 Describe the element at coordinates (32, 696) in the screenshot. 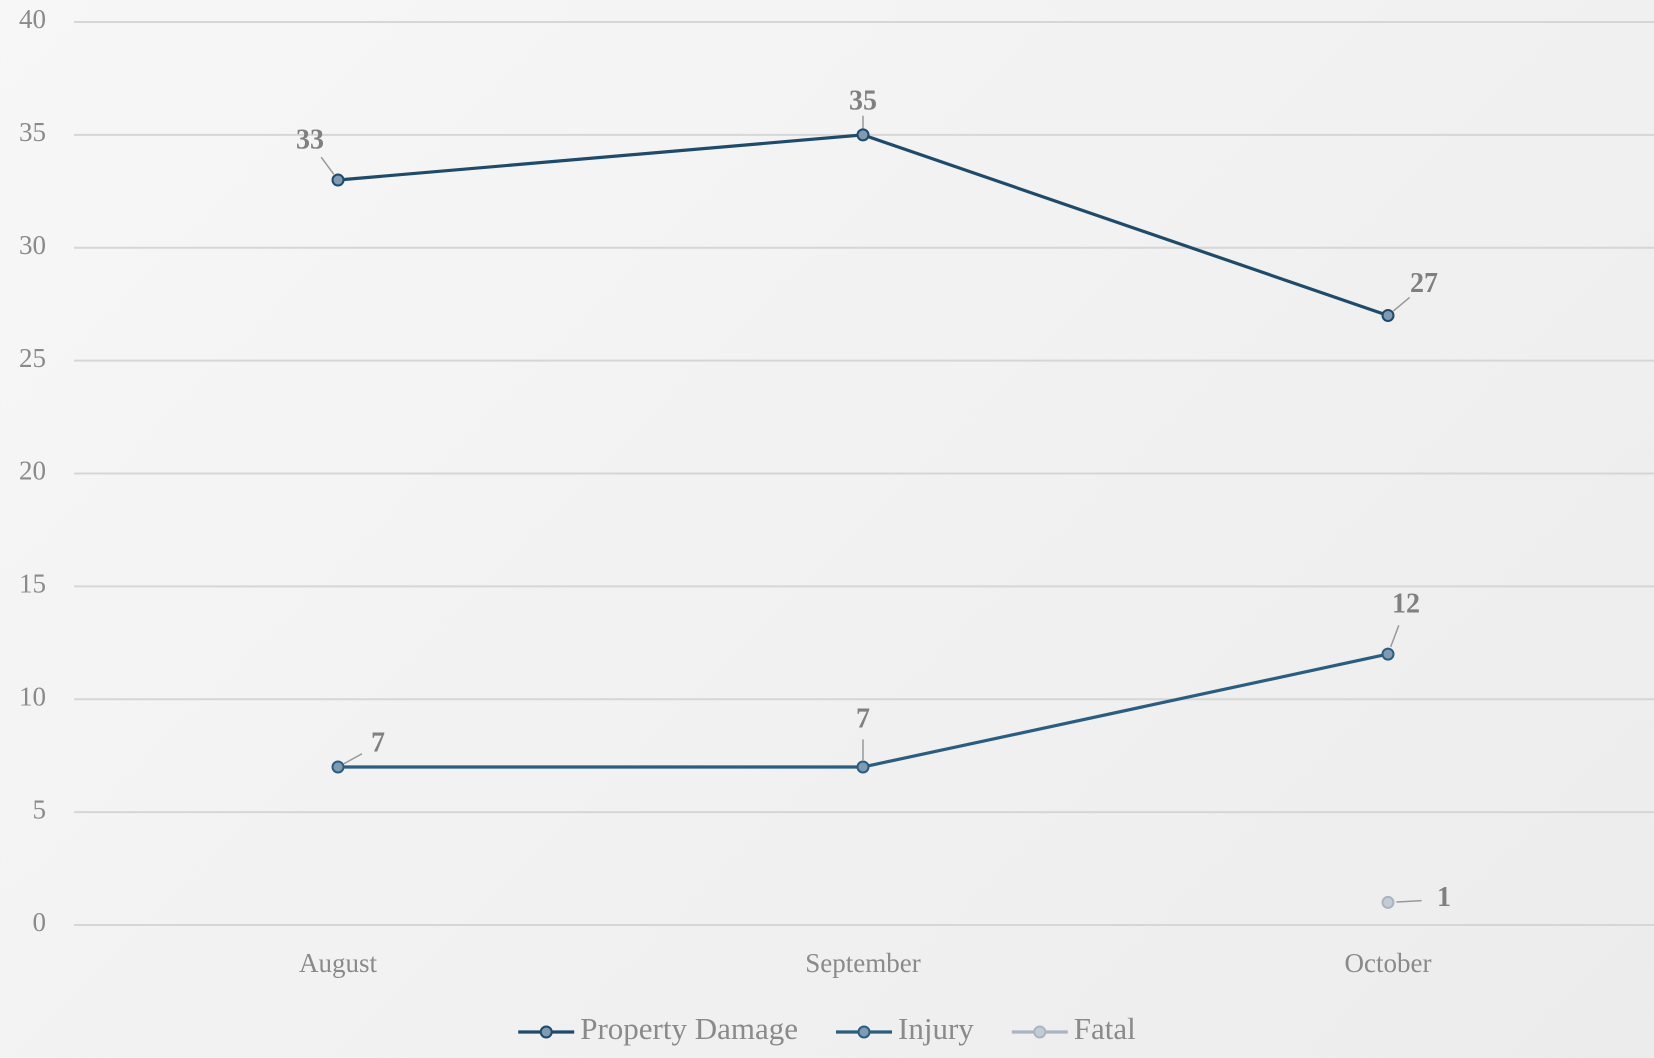

I see `y-tick-label: 10` at that location.